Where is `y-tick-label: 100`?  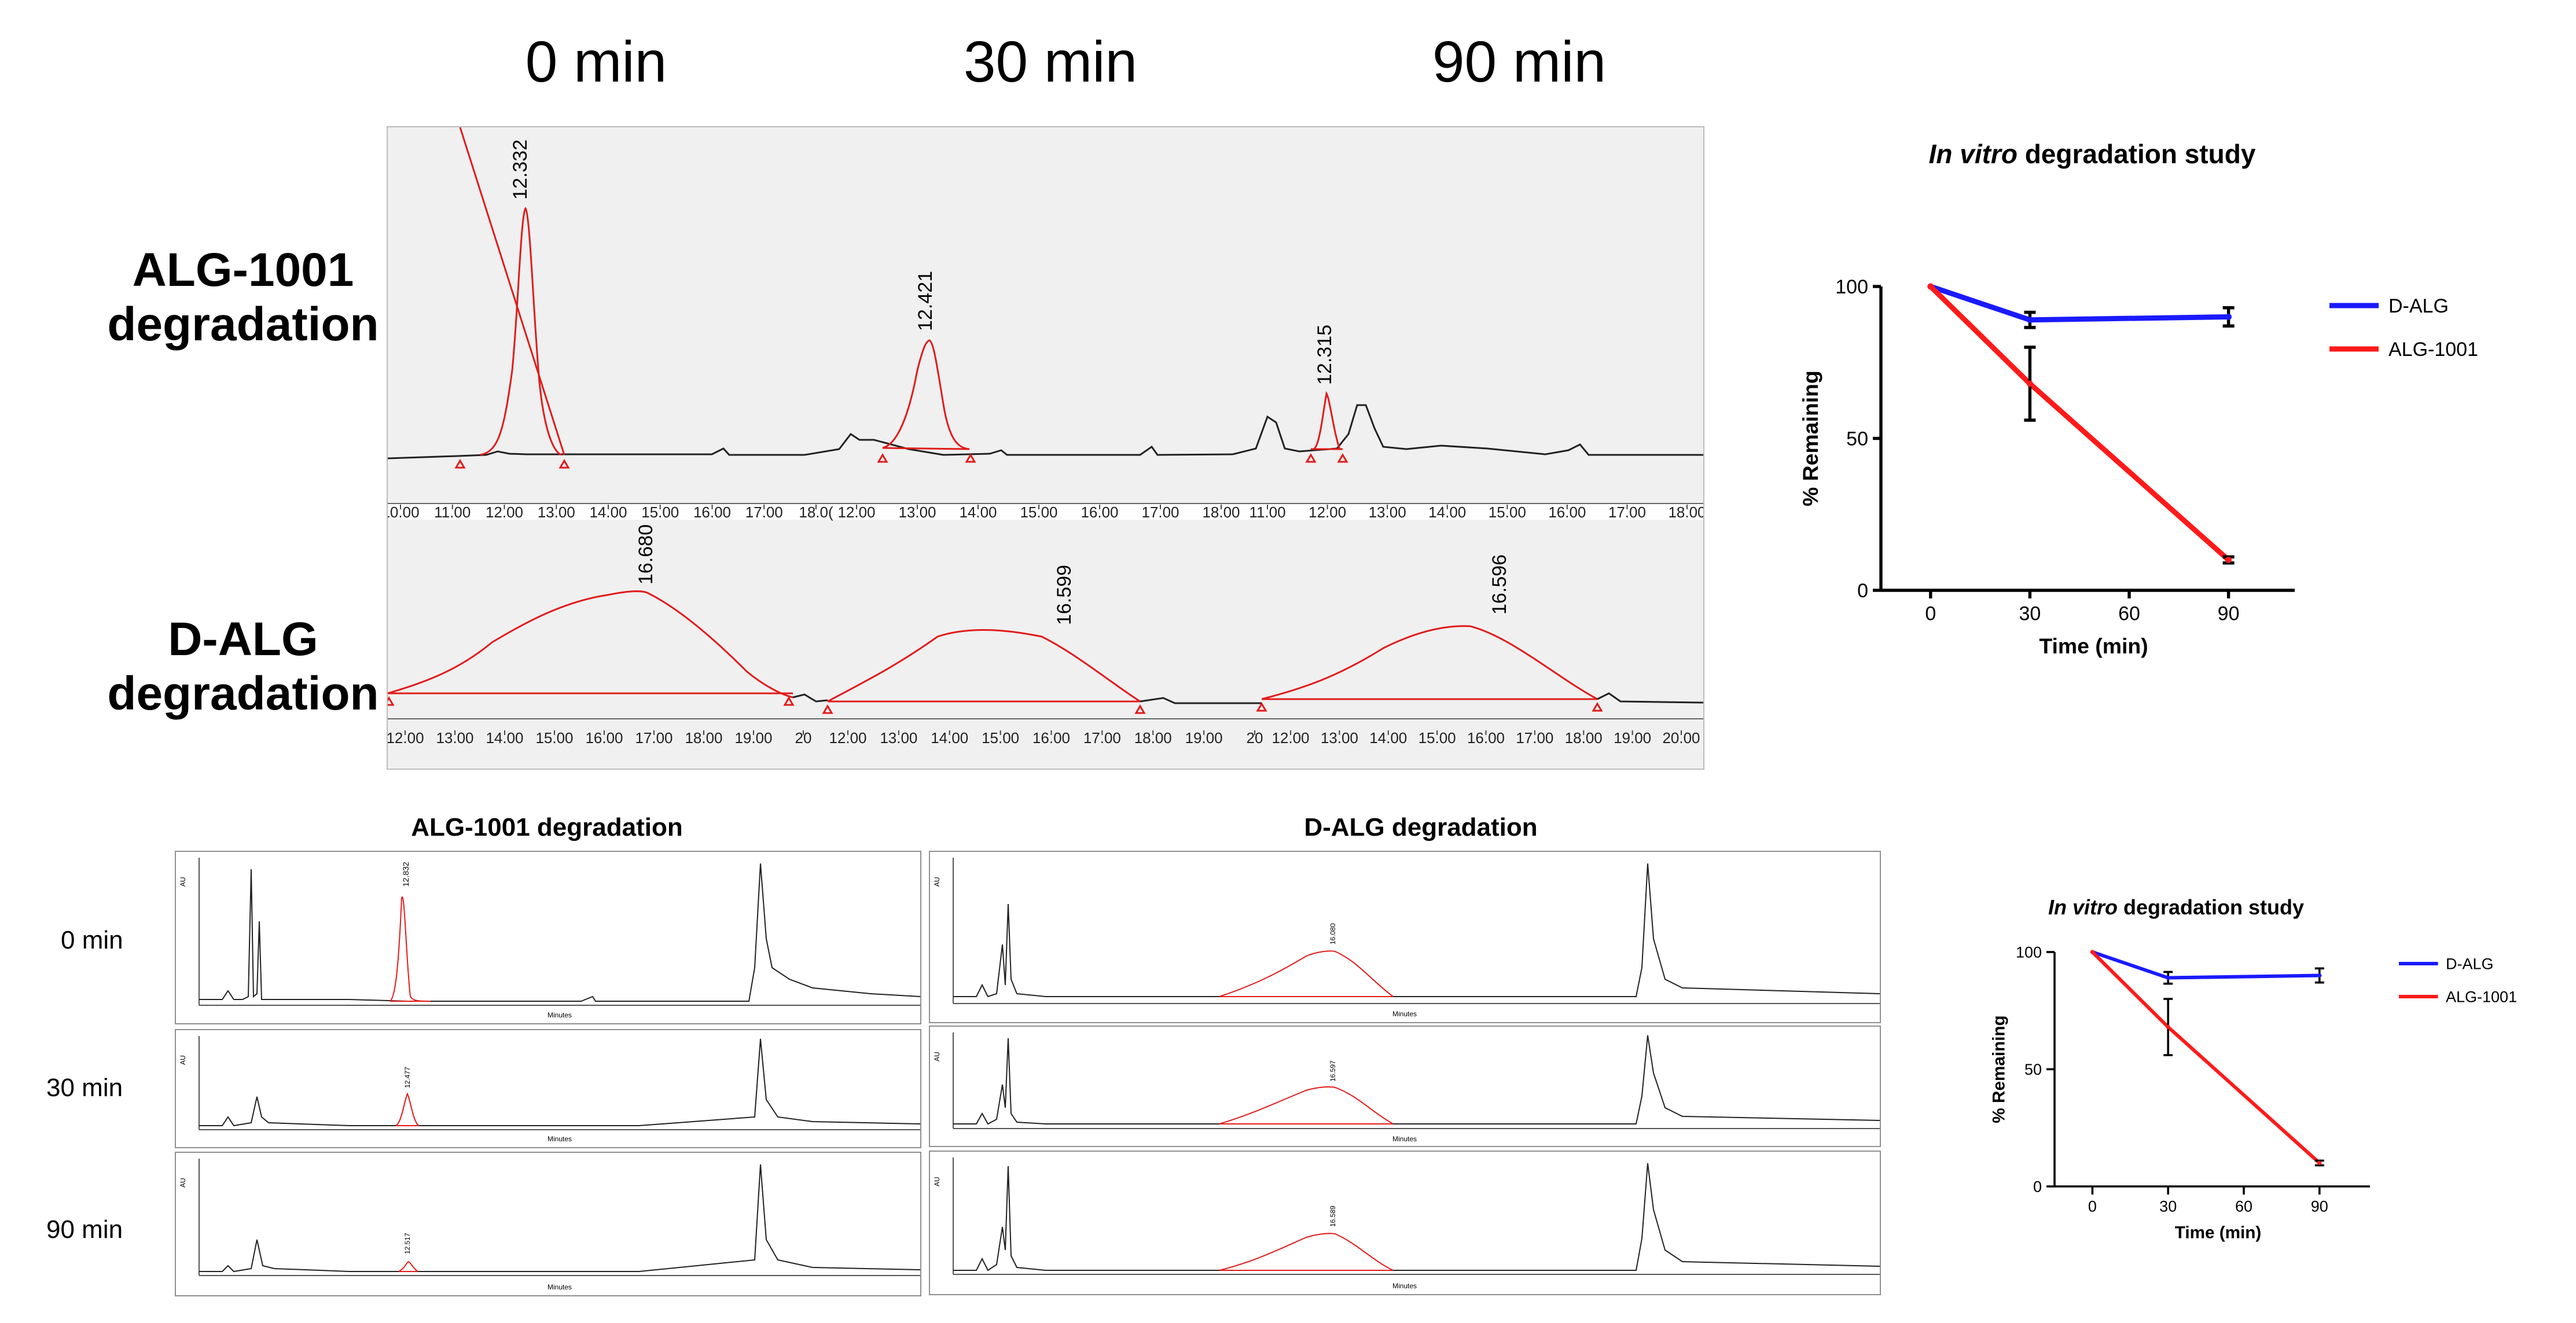 y-tick-label: 100 is located at coordinates (2029, 952).